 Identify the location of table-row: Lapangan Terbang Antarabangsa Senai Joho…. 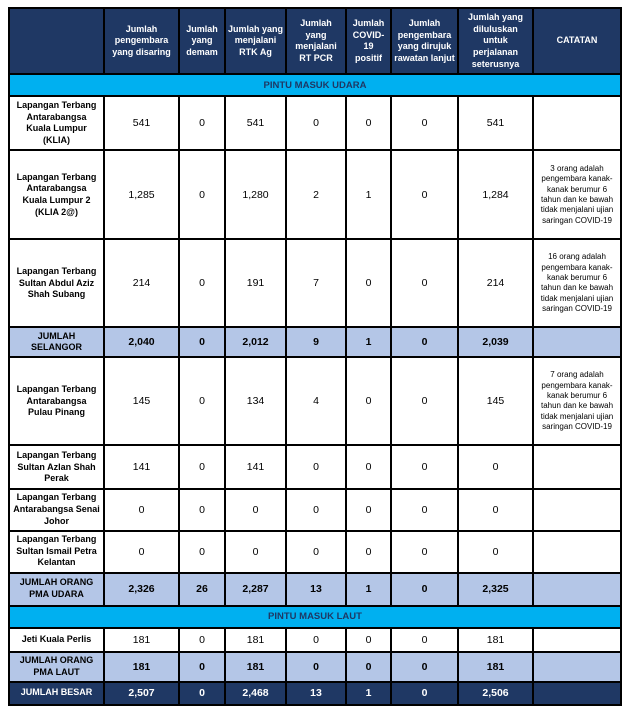
(315, 510).